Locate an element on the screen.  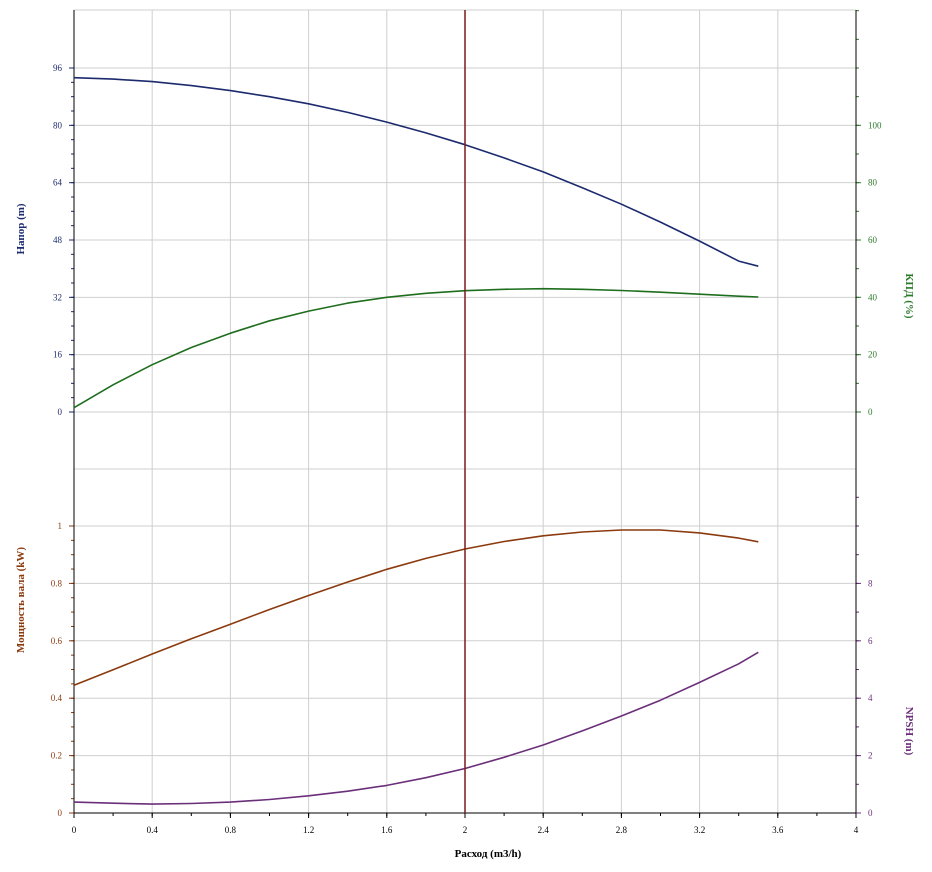
right-tick-label: 100 is located at coordinates (875, 125).